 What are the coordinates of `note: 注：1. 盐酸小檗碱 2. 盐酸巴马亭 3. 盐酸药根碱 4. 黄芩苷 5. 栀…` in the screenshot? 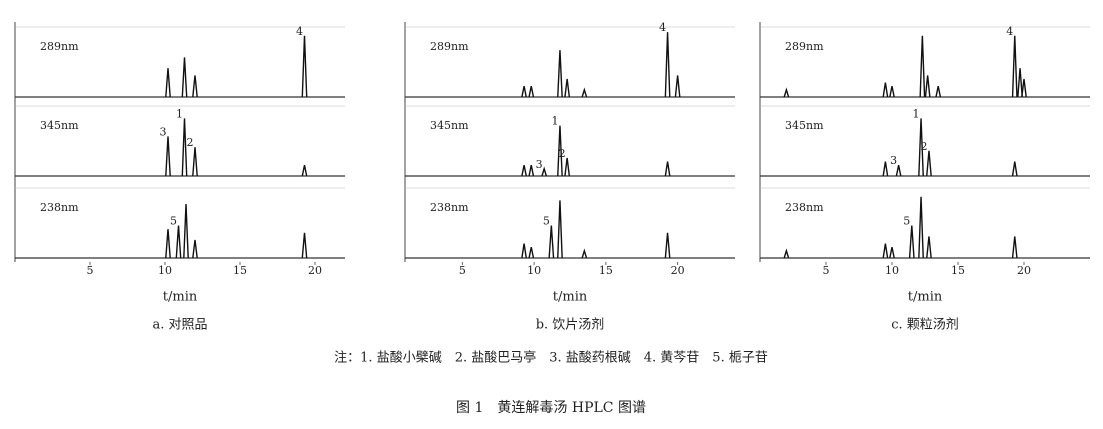 It's located at (551, 358).